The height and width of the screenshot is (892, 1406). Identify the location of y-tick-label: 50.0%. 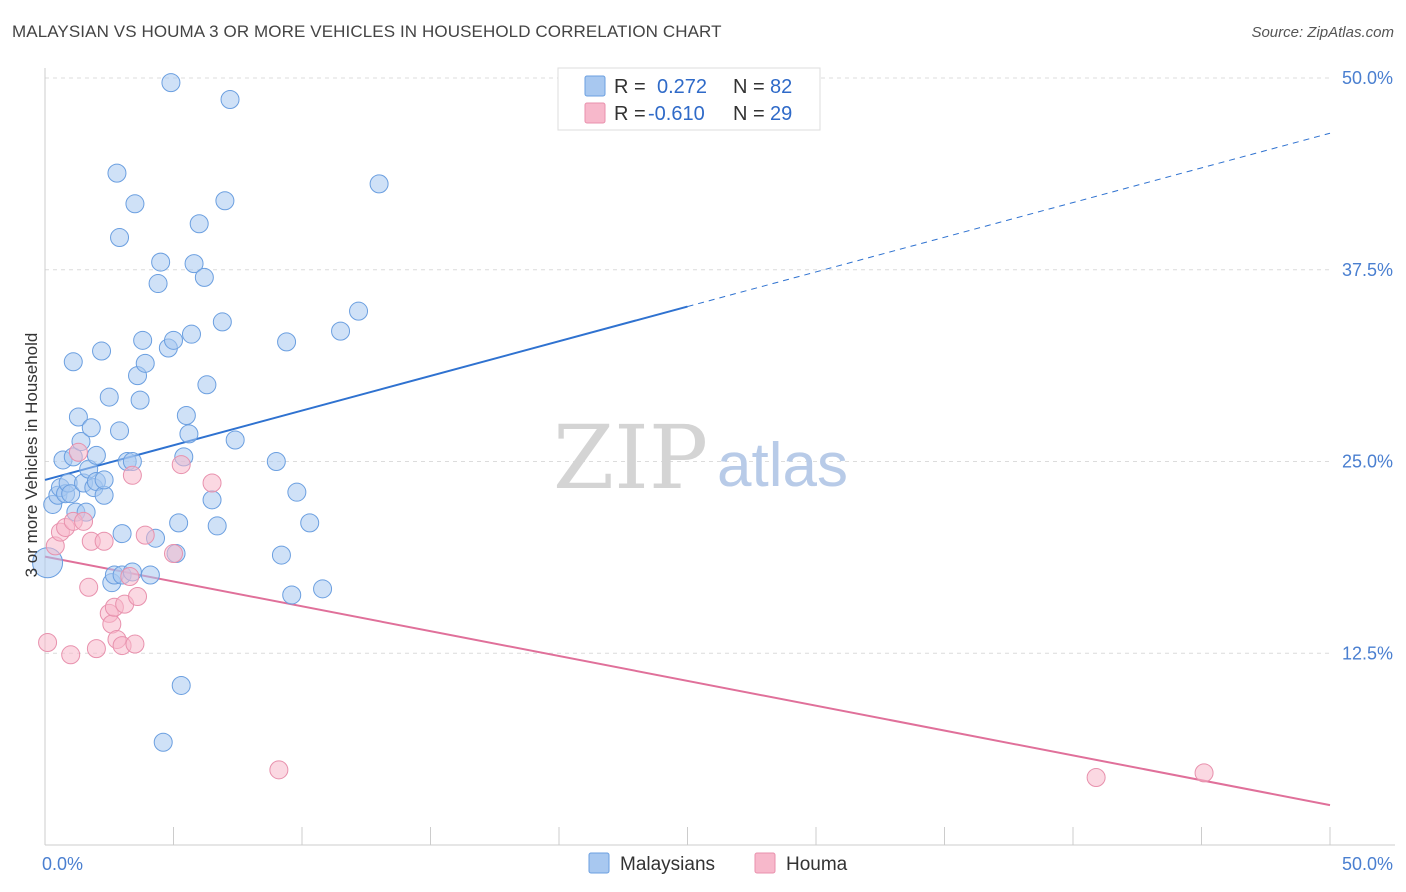
(1367, 78).